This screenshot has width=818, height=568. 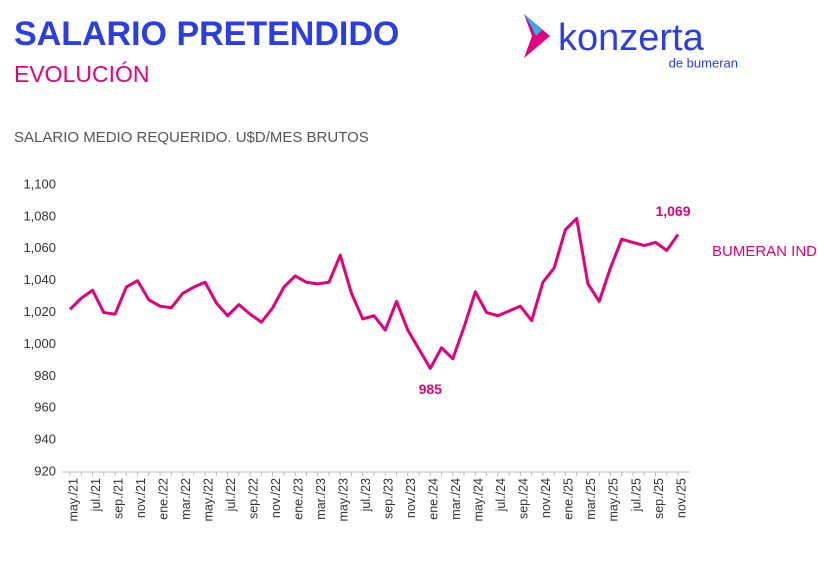 I want to click on x-tick-label: nov./21, so click(x=141, y=498).